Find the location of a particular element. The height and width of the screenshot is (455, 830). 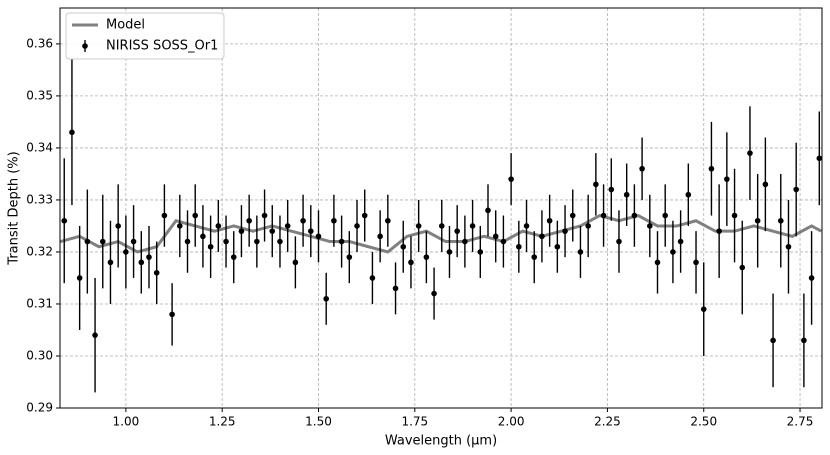

y-tick-label: 0.29 is located at coordinates (39, 408).